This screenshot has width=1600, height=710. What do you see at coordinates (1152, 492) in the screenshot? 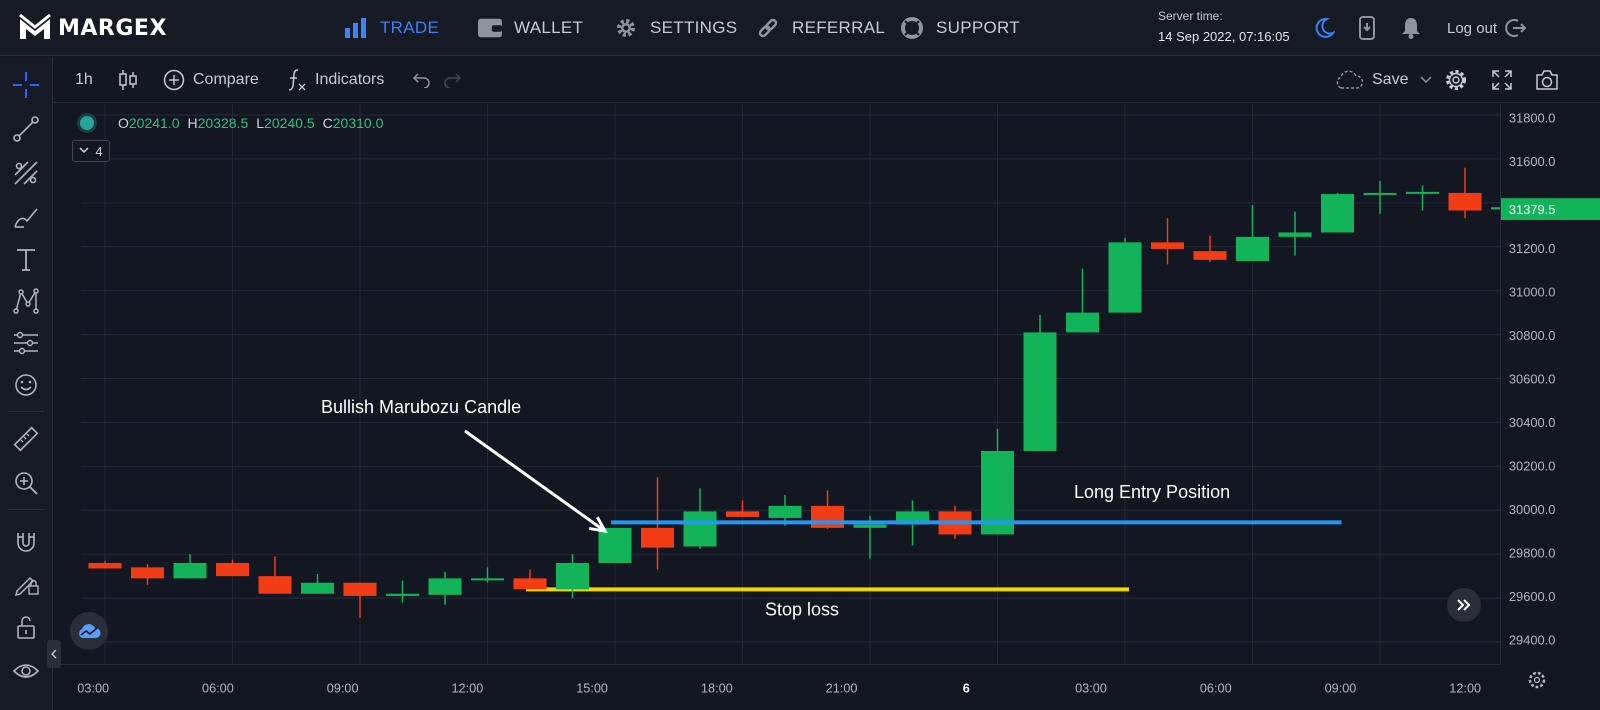
I see `entry-annotation-label: Long Entry Position` at bounding box center [1152, 492].